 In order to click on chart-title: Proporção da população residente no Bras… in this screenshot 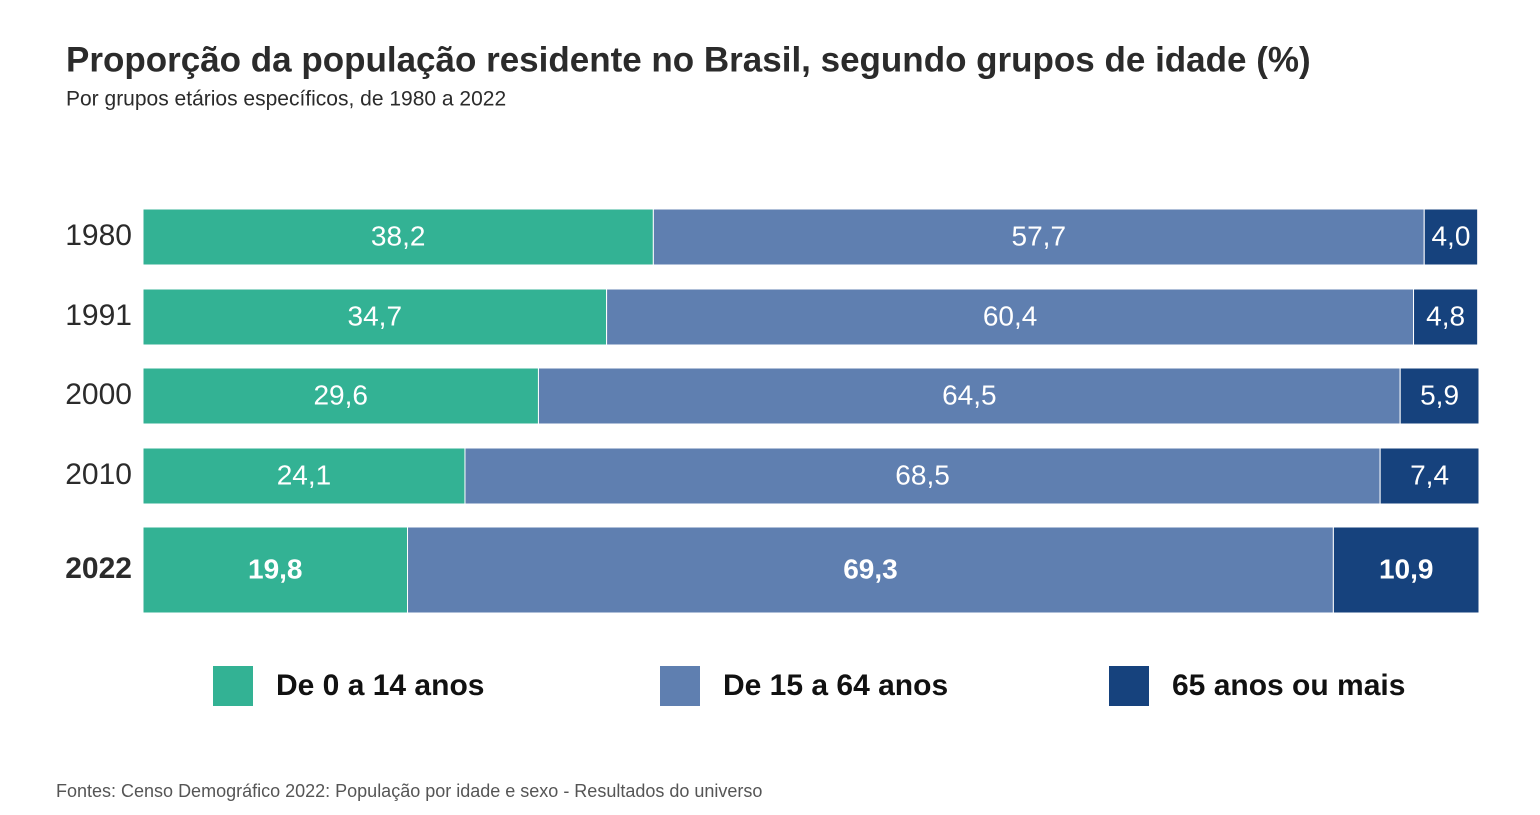, I will do `click(688, 59)`.